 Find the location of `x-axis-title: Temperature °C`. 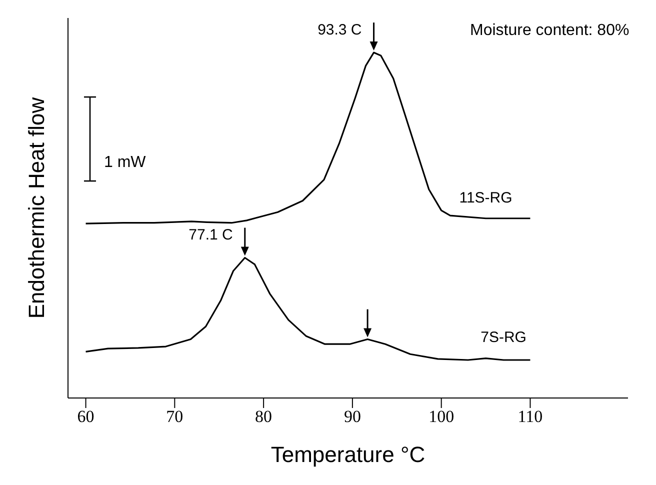

x-axis-title: Temperature °C is located at coordinates (348, 454).